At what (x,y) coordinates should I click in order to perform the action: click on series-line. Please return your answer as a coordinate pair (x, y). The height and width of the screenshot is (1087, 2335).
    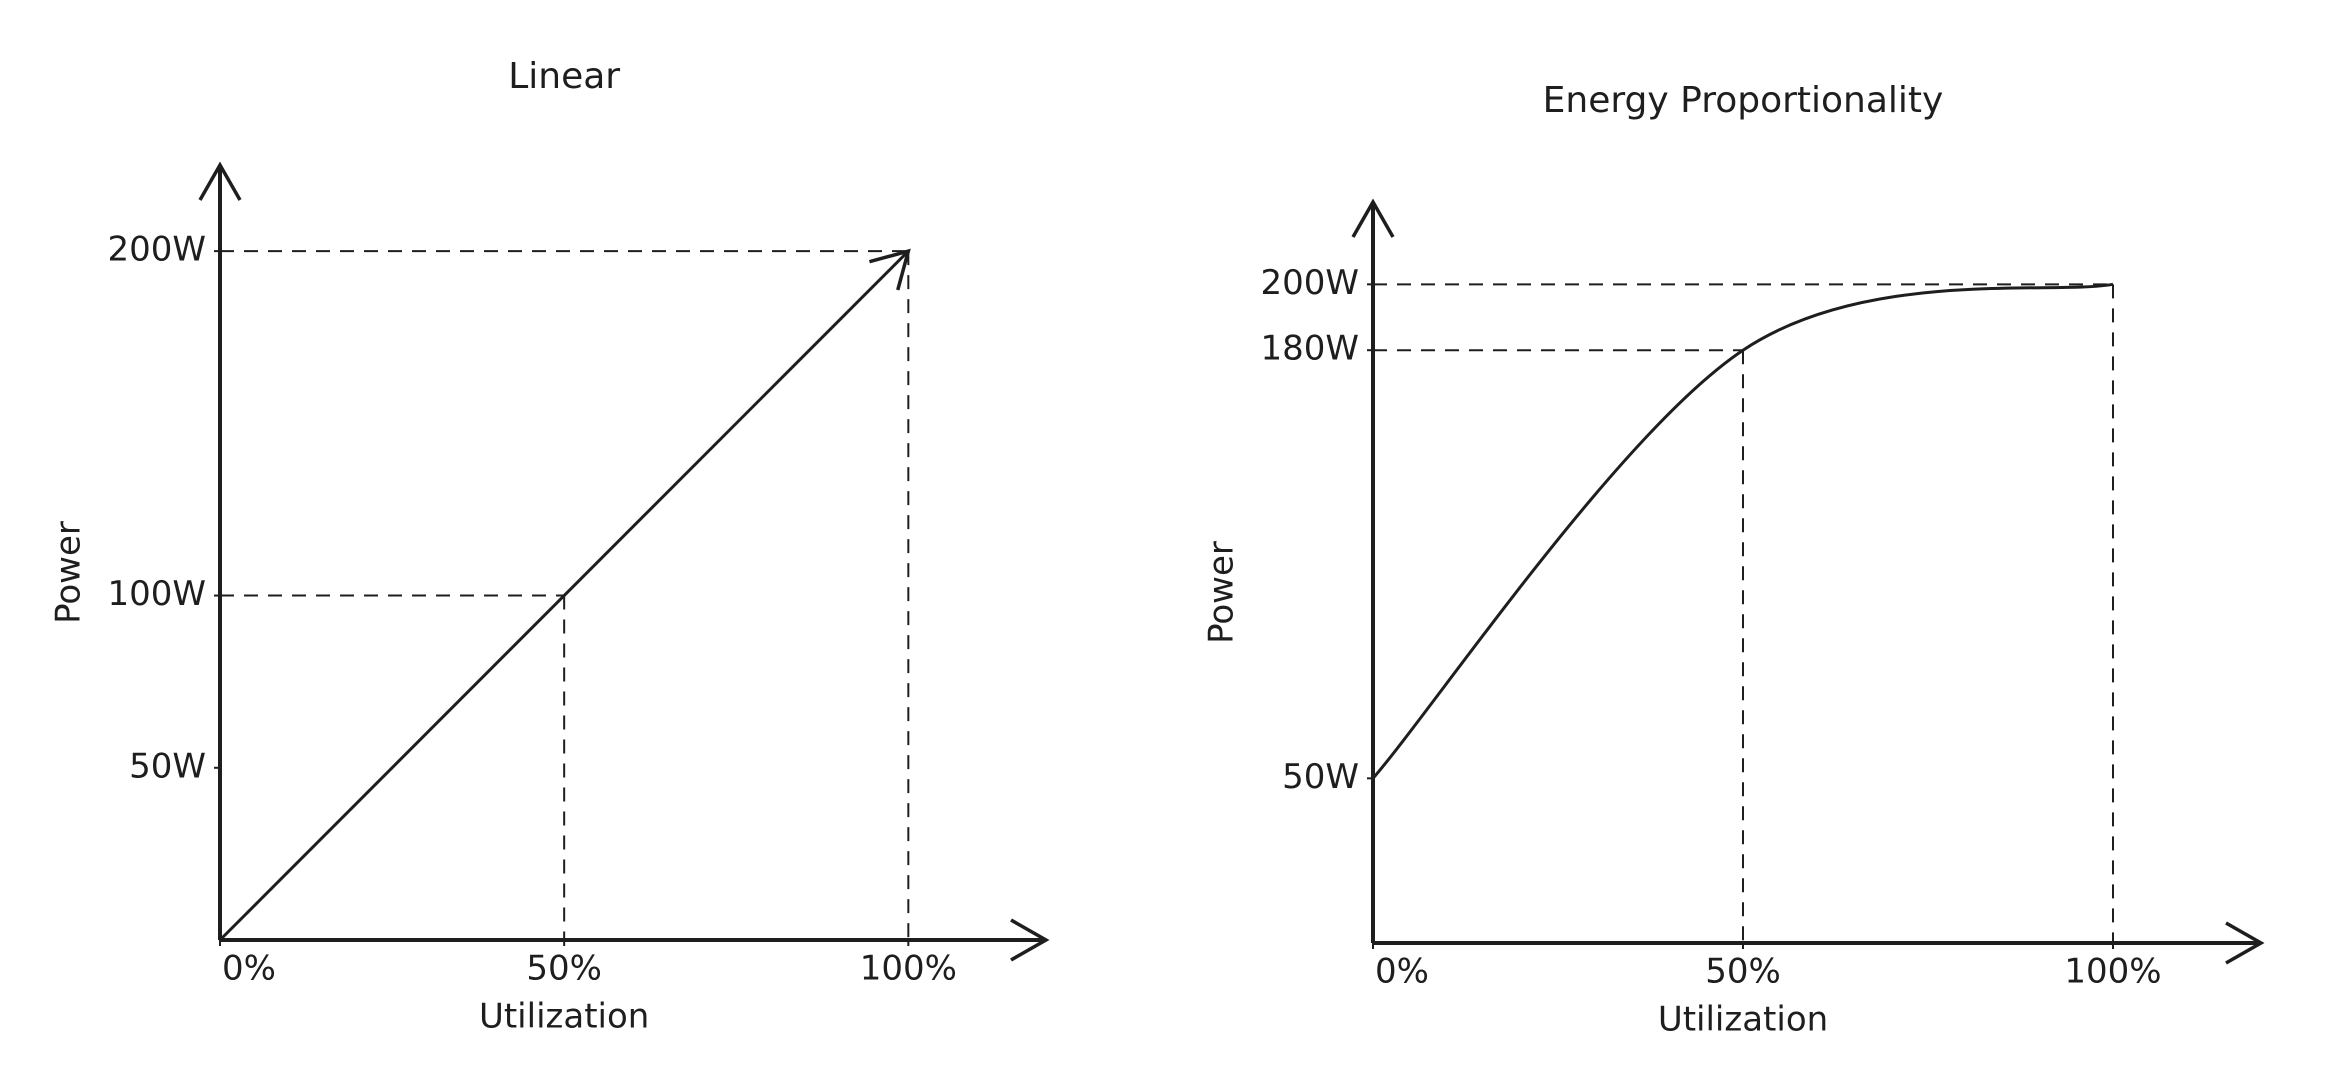
    Looking at the image, I should click on (1742, 531).